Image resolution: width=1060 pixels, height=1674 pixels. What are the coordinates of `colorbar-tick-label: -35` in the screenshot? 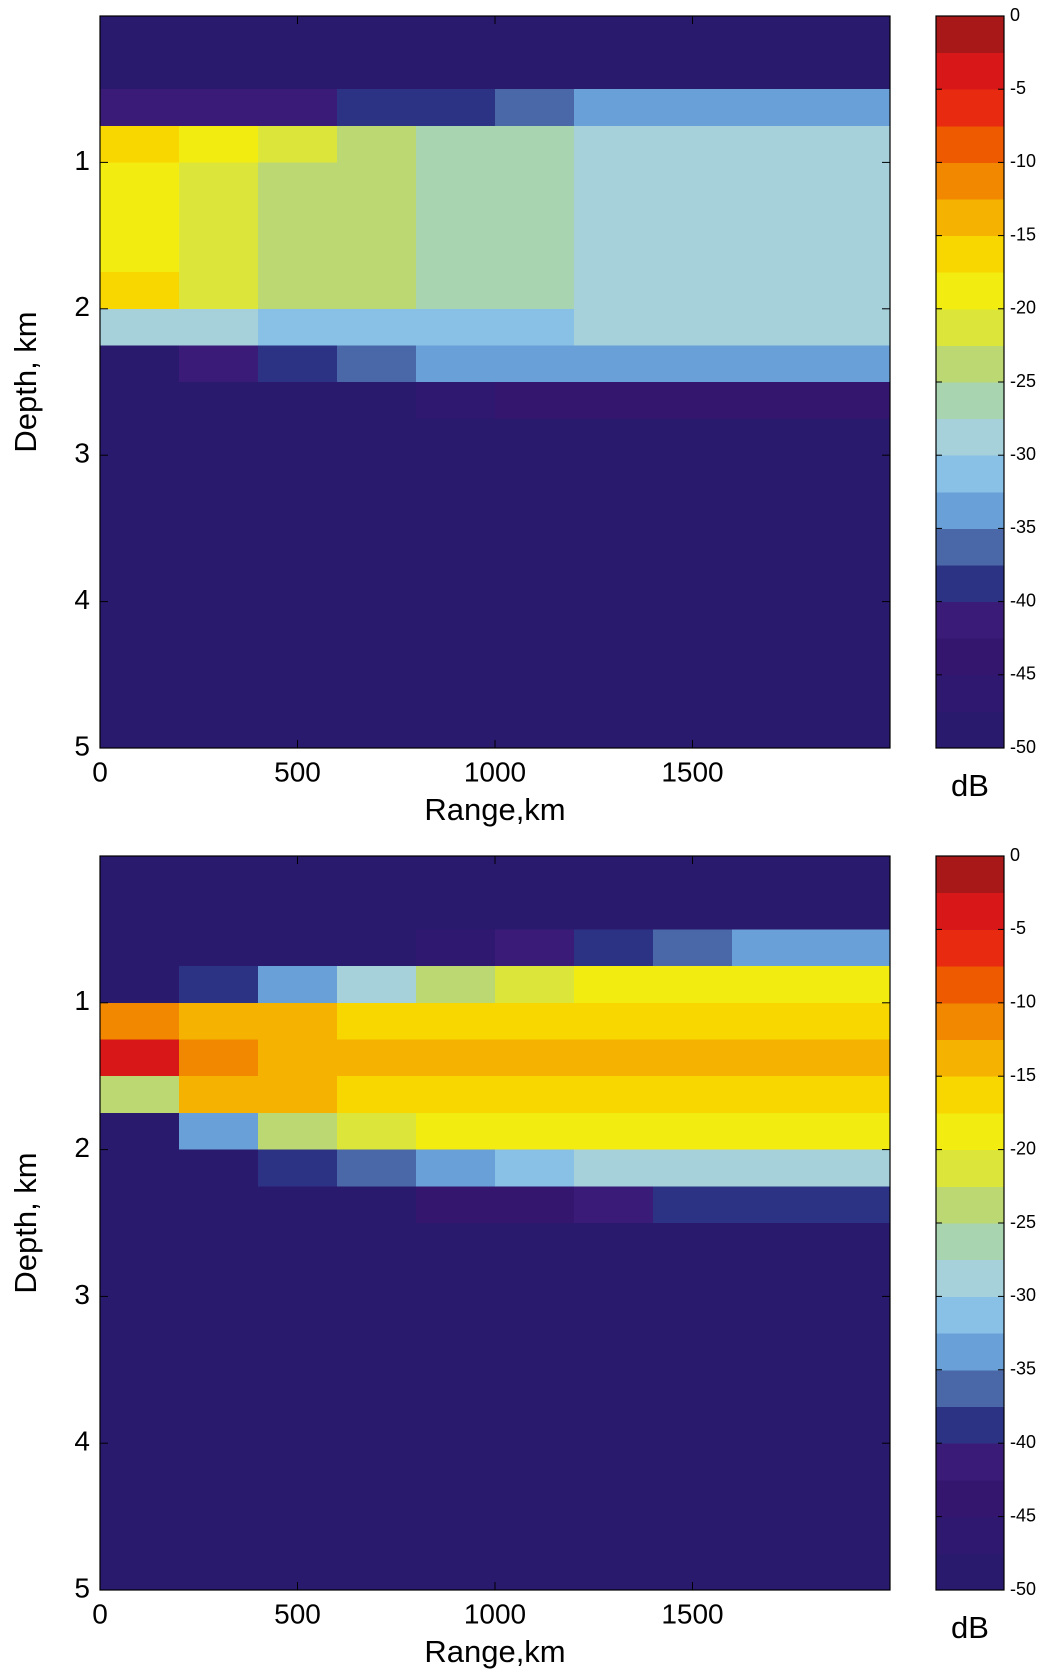 It's located at (1023, 1369).